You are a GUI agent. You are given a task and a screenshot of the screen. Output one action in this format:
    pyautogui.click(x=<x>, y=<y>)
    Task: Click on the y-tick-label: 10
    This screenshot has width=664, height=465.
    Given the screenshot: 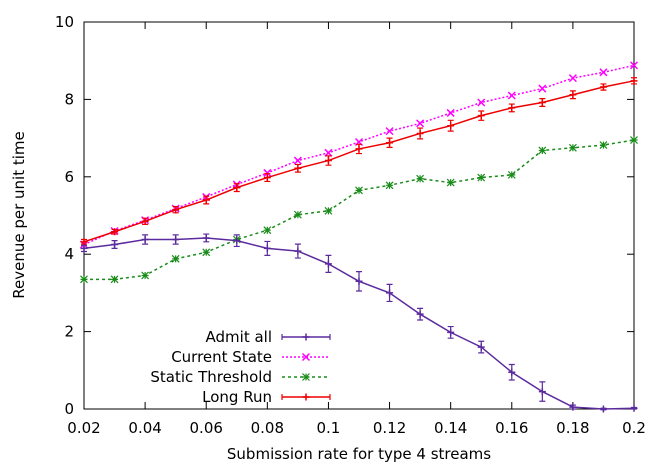 What is the action you would take?
    pyautogui.click(x=64, y=22)
    